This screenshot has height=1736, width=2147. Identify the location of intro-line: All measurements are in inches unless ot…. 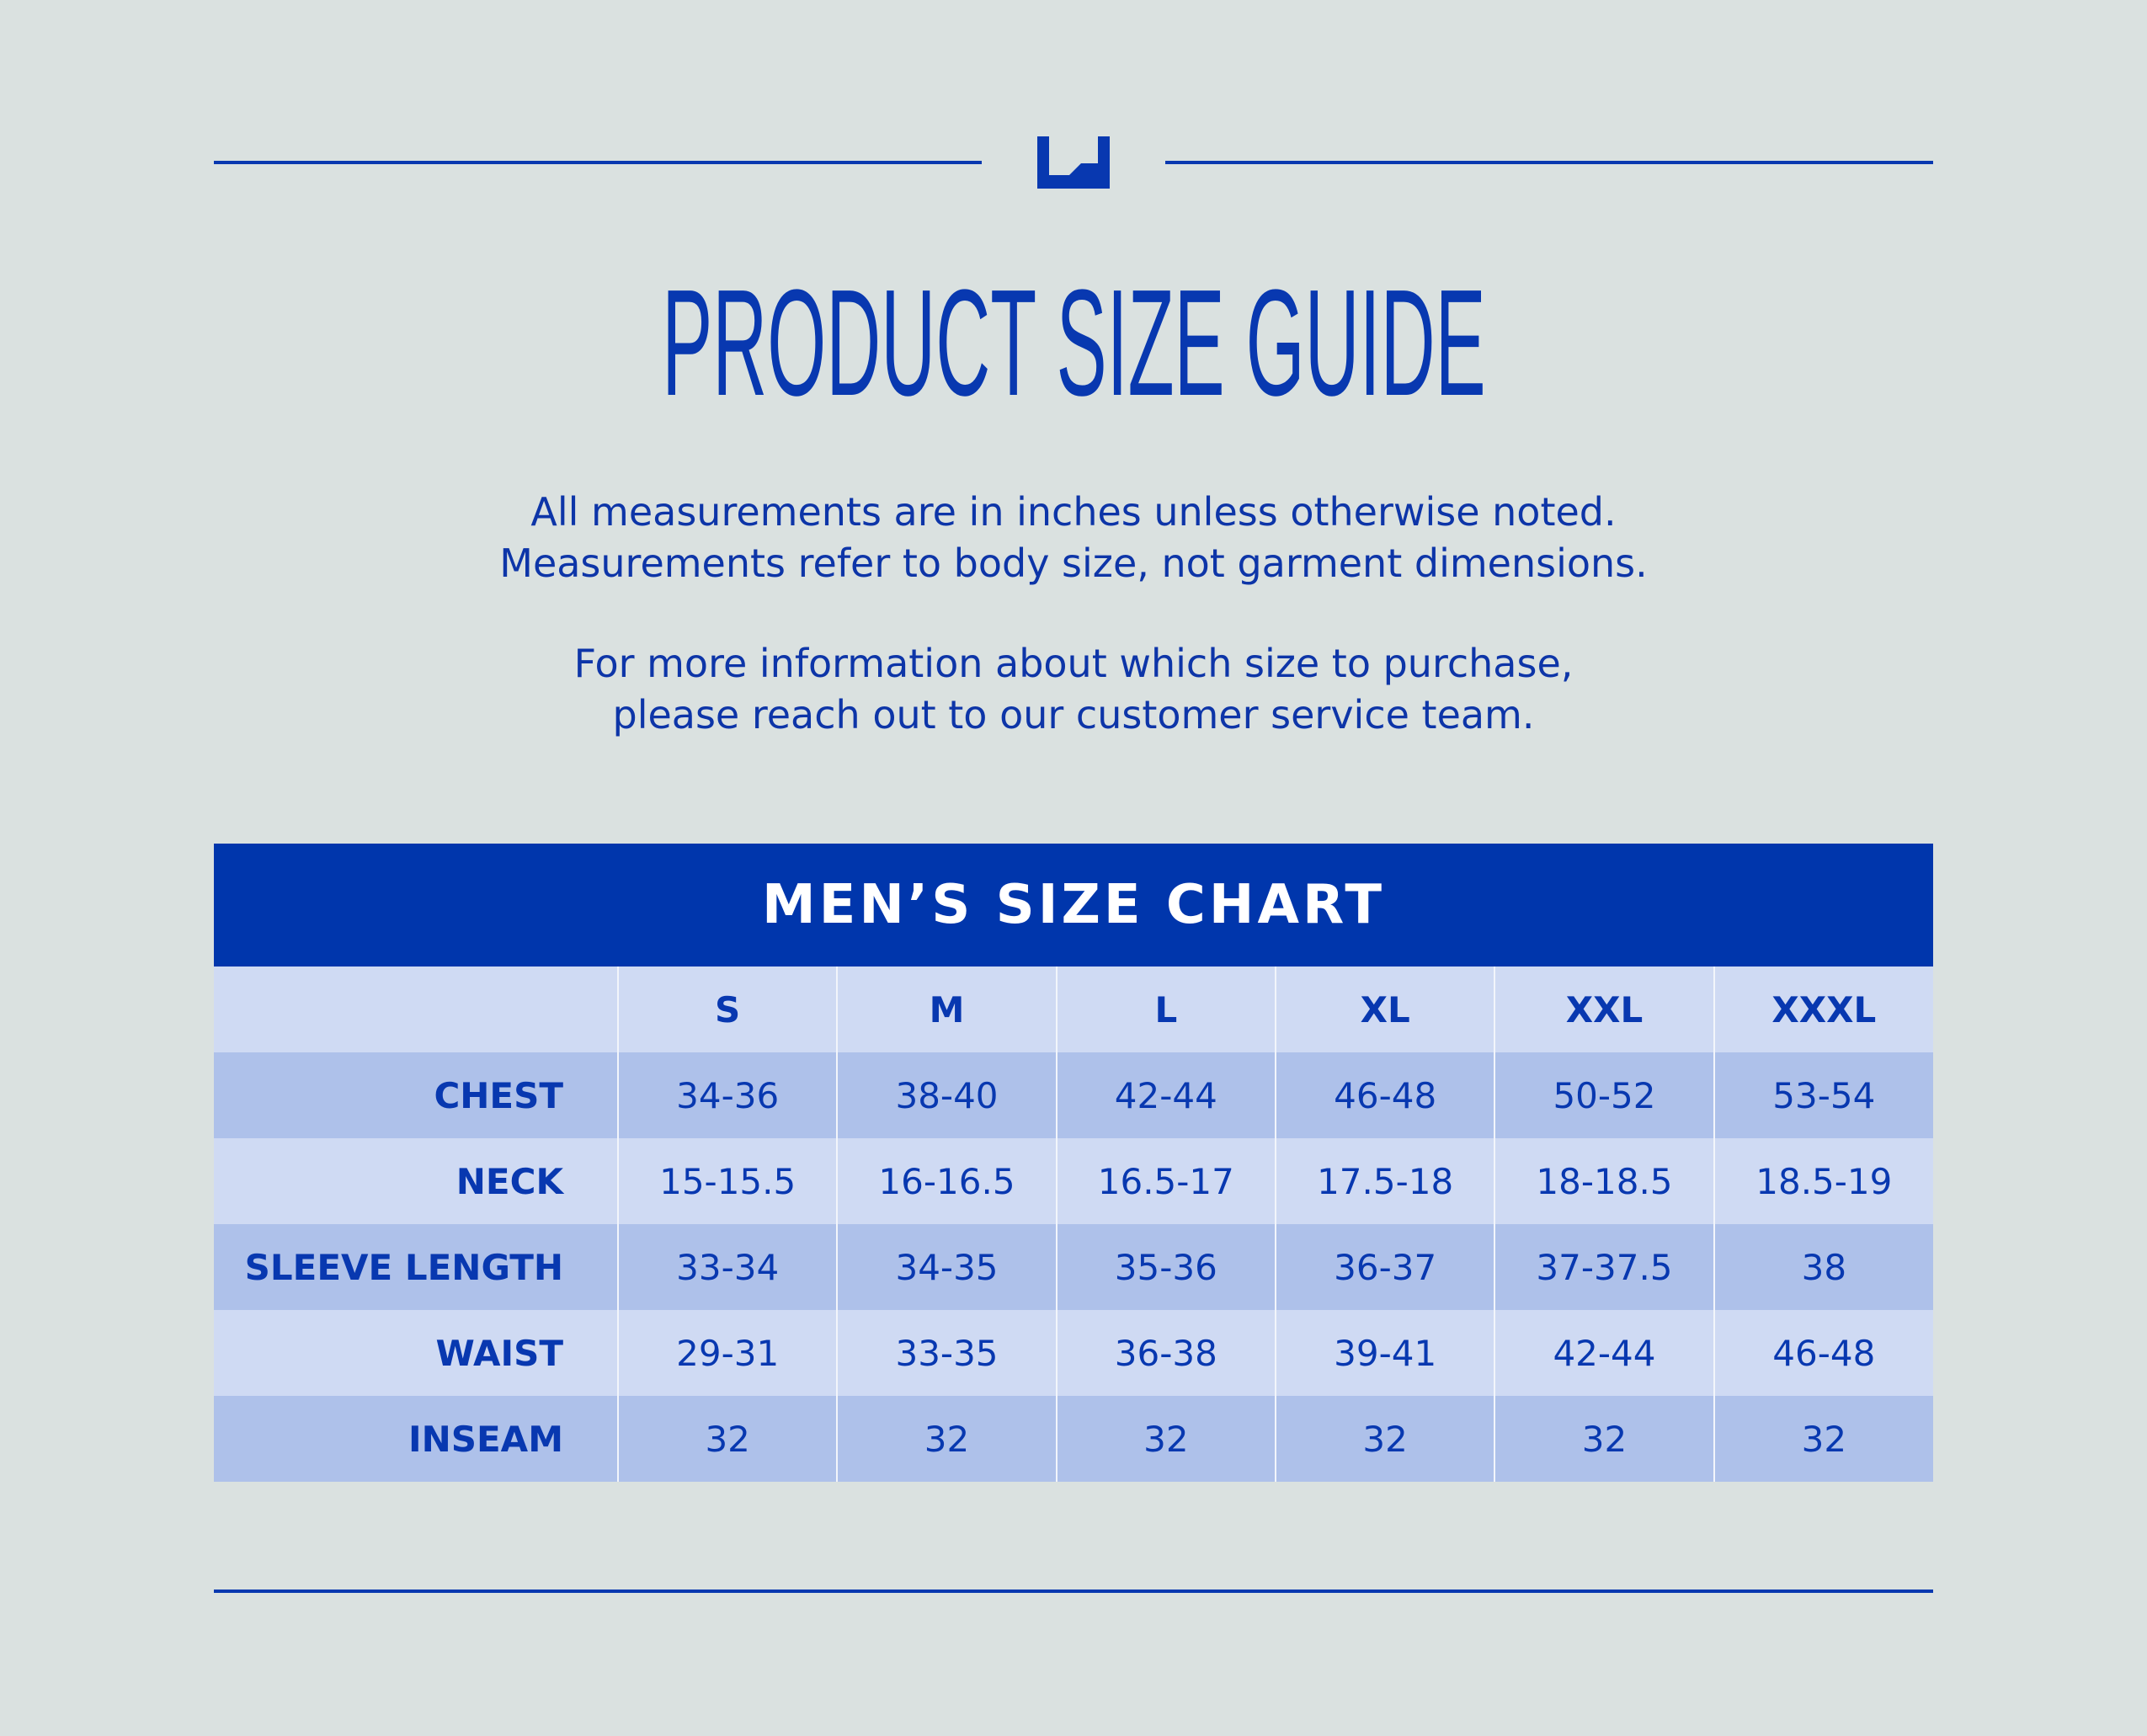
(1073, 512).